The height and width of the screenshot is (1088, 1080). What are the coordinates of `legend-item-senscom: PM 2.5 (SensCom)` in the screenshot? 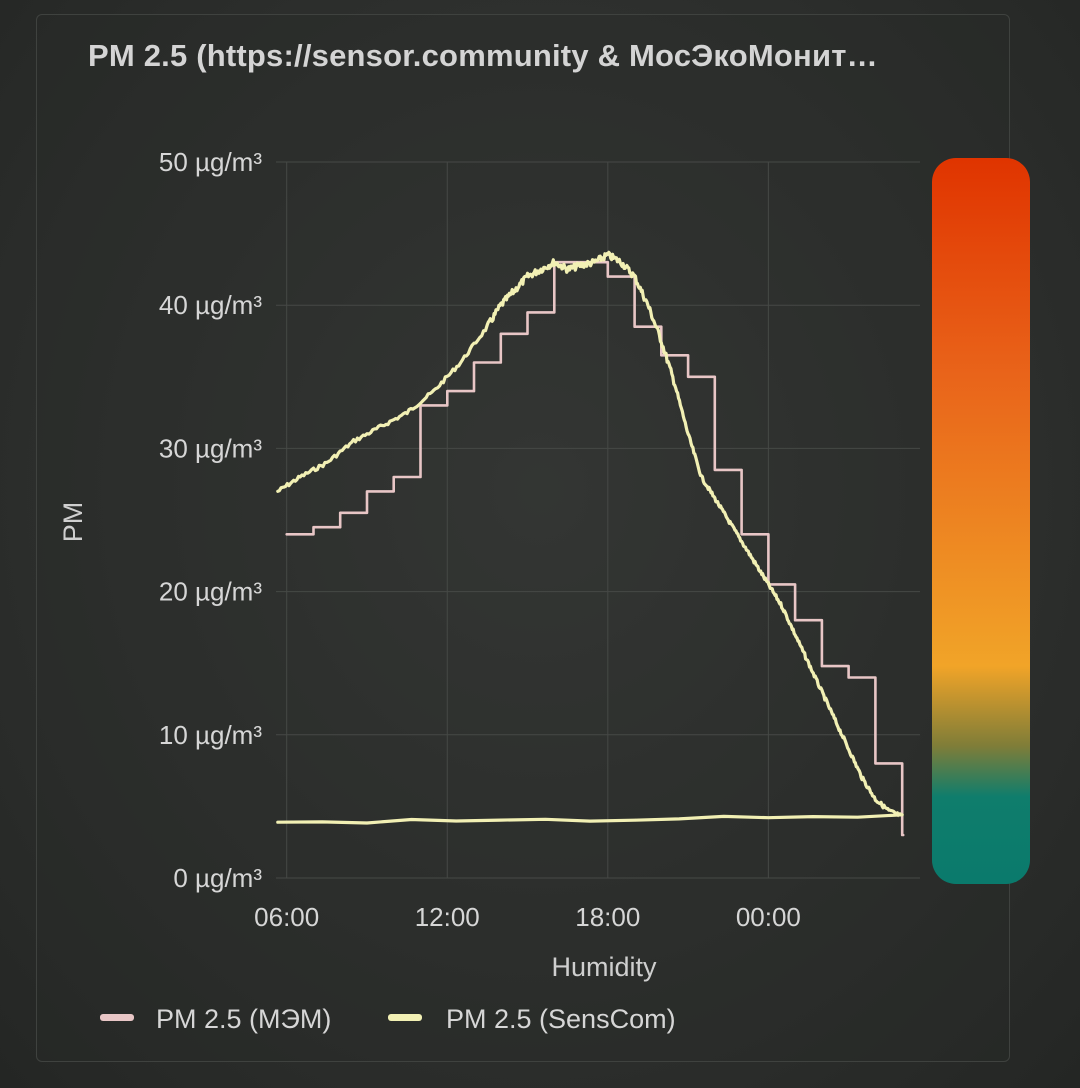 It's located at (532, 1019).